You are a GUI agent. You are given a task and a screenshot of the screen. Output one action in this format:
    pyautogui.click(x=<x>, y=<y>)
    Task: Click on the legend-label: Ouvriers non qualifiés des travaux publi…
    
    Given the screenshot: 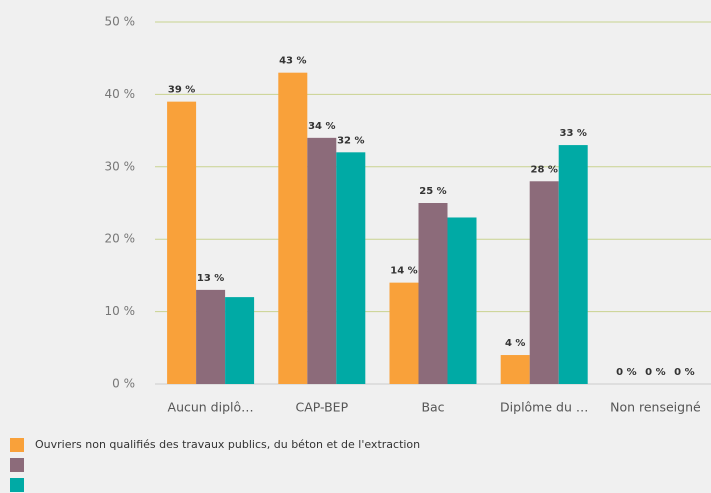 What is the action you would take?
    pyautogui.click(x=227, y=444)
    